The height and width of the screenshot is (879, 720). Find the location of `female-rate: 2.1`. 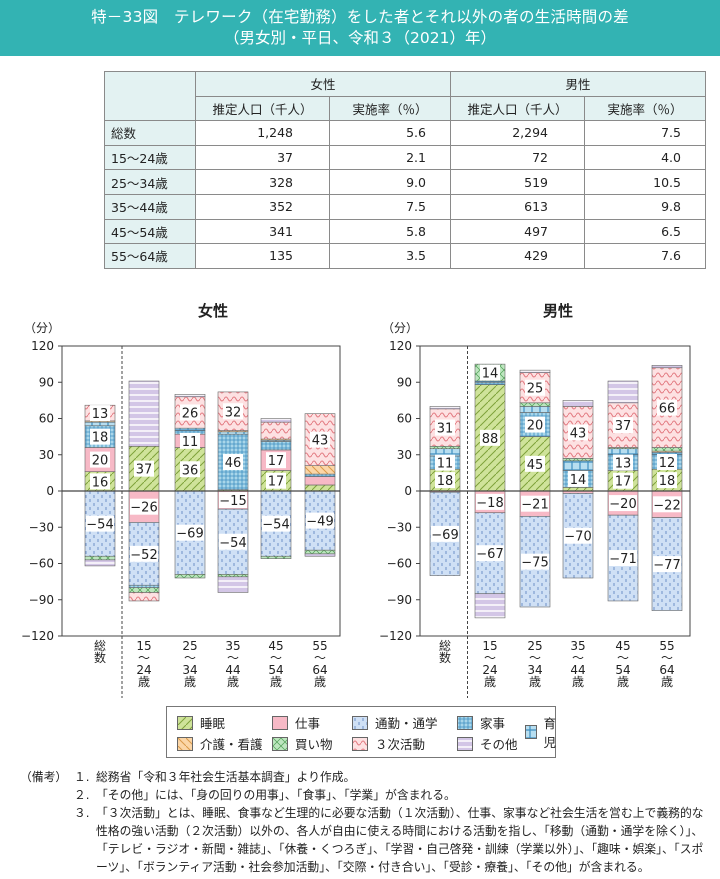

female-rate: 2.1 is located at coordinates (390, 157).